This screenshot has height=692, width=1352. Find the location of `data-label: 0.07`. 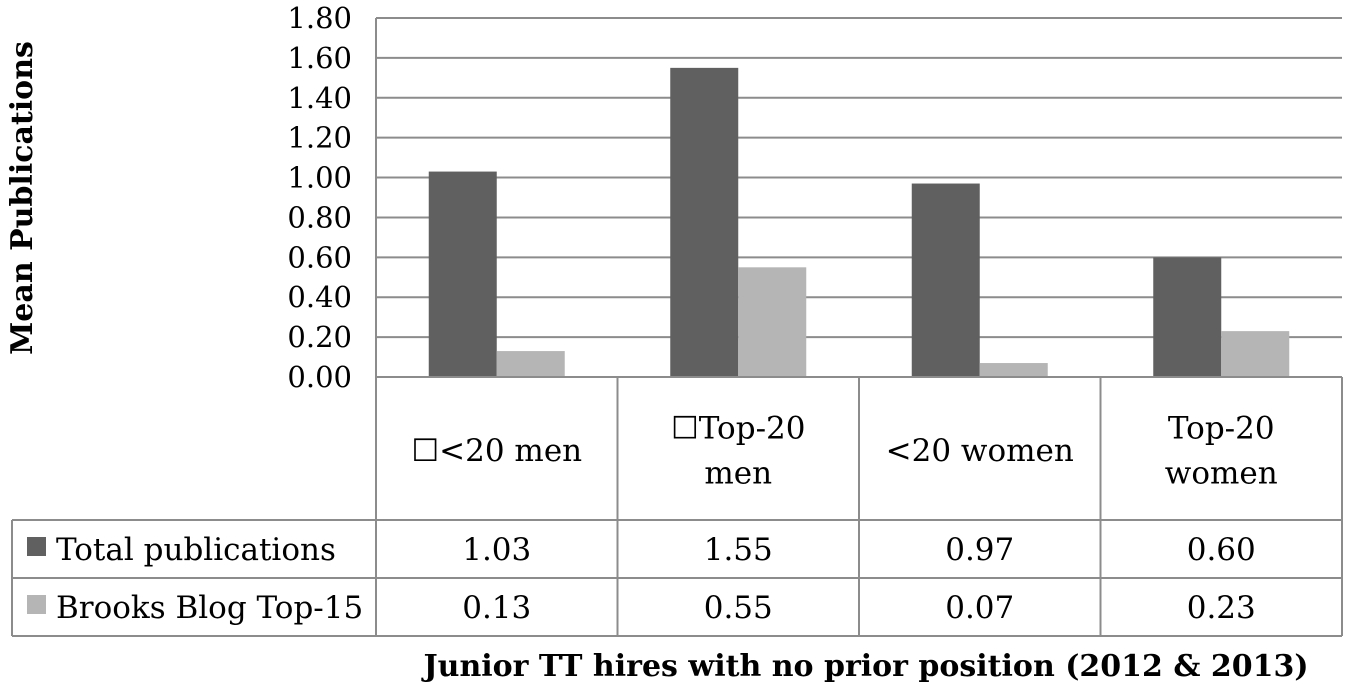

data-label: 0.07 is located at coordinates (979, 608).